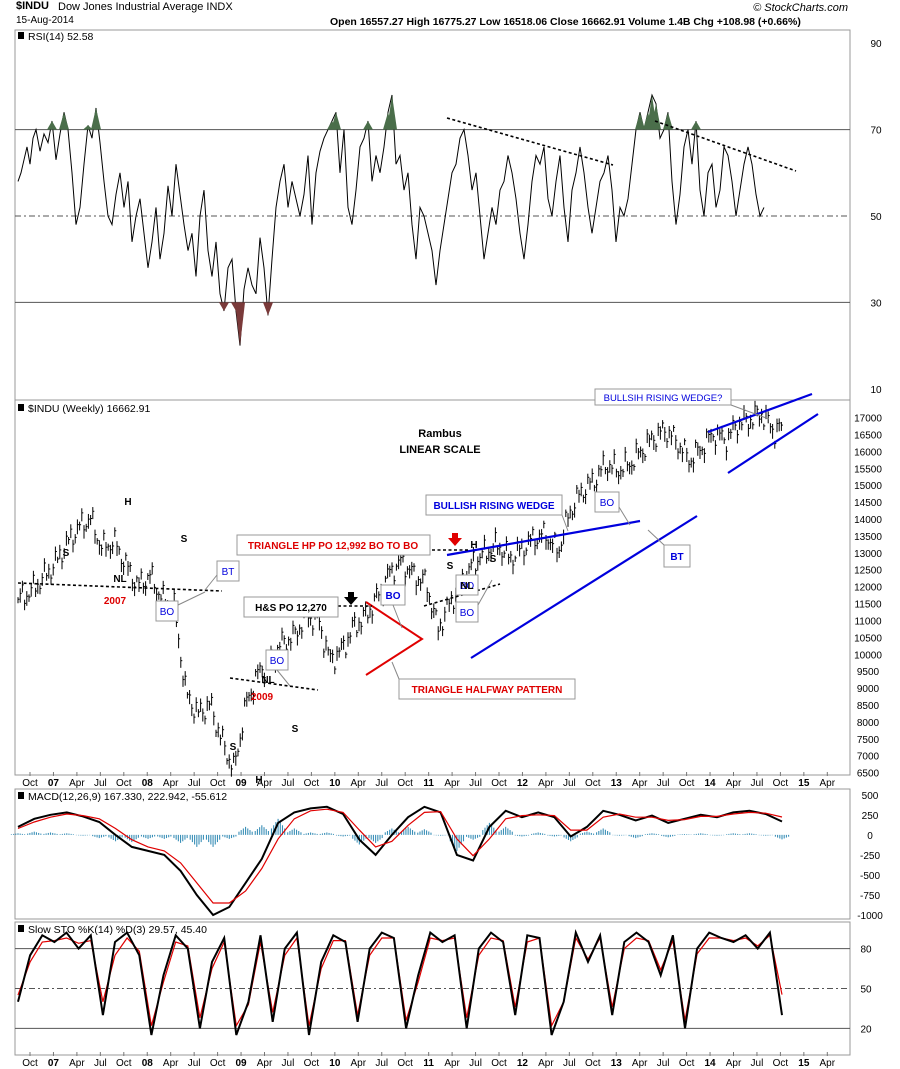 This screenshot has height=1069, width=900. What do you see at coordinates (868, 554) in the screenshot?
I see `price-tick-13000: 13000` at bounding box center [868, 554].